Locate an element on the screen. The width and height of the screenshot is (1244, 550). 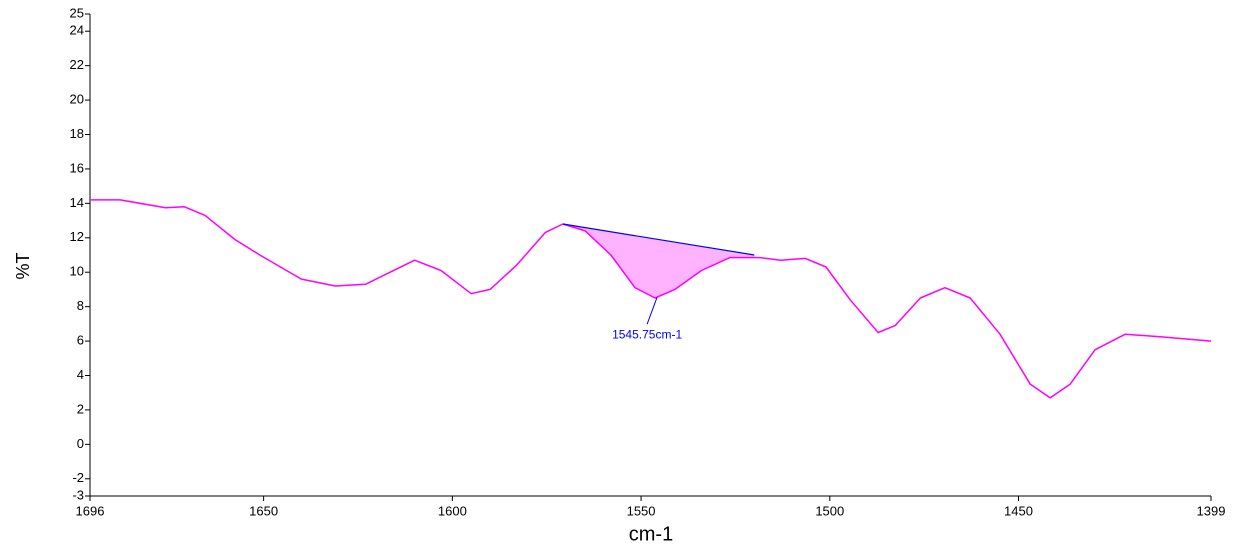
y-tick-label: 8 is located at coordinates (80, 305).